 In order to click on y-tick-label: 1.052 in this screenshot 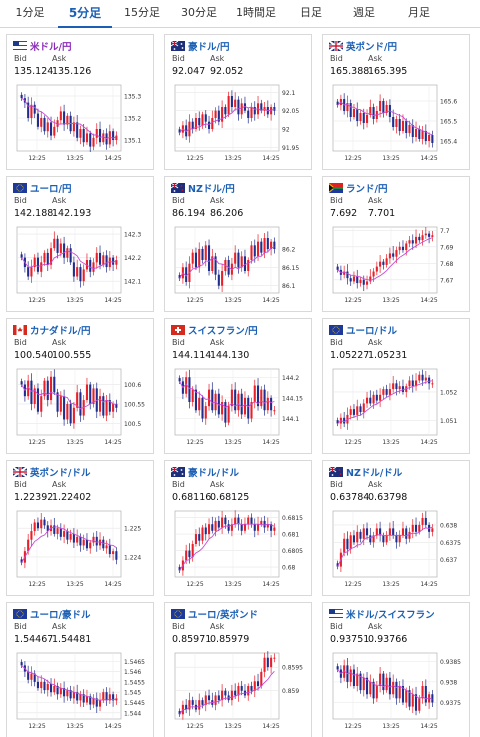, I will do `click(448, 392)`.